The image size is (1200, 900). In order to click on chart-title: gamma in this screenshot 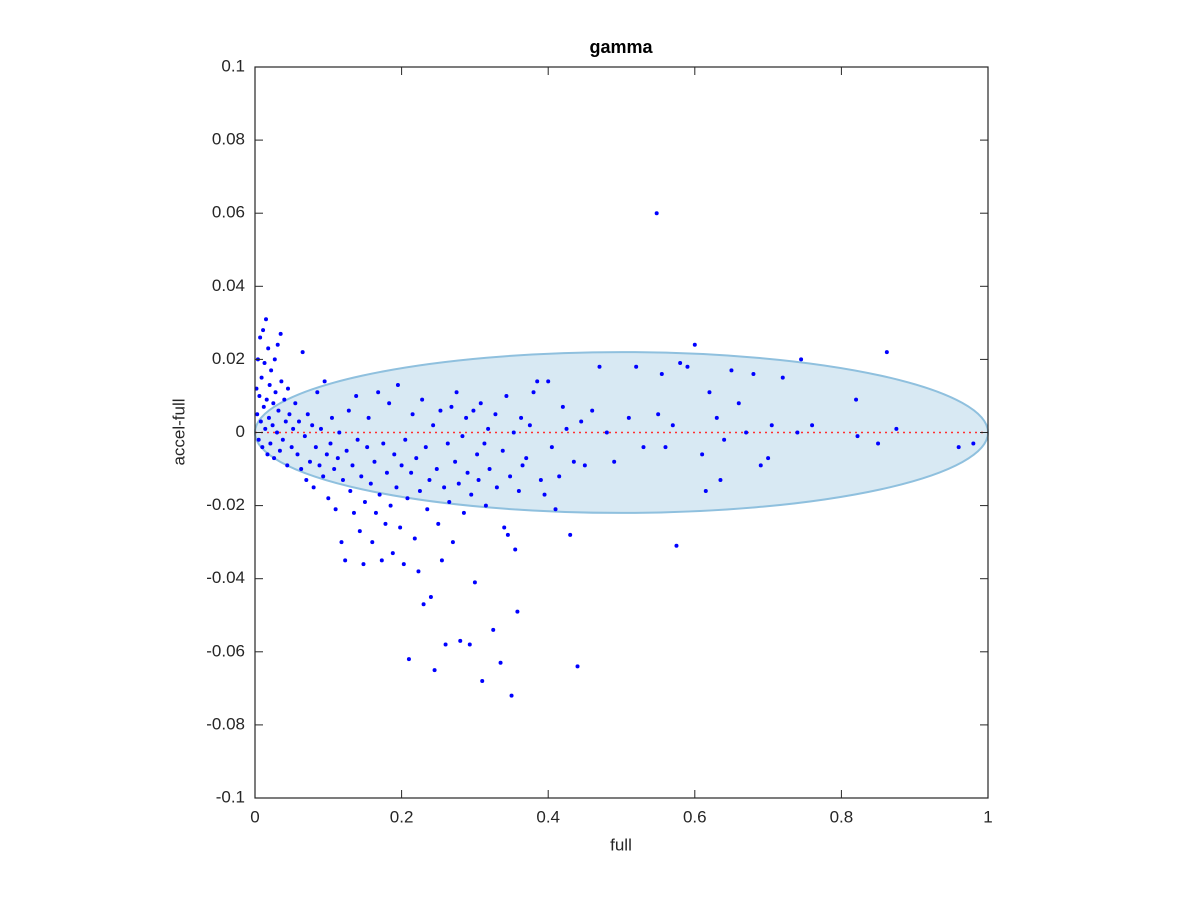, I will do `click(621, 47)`.